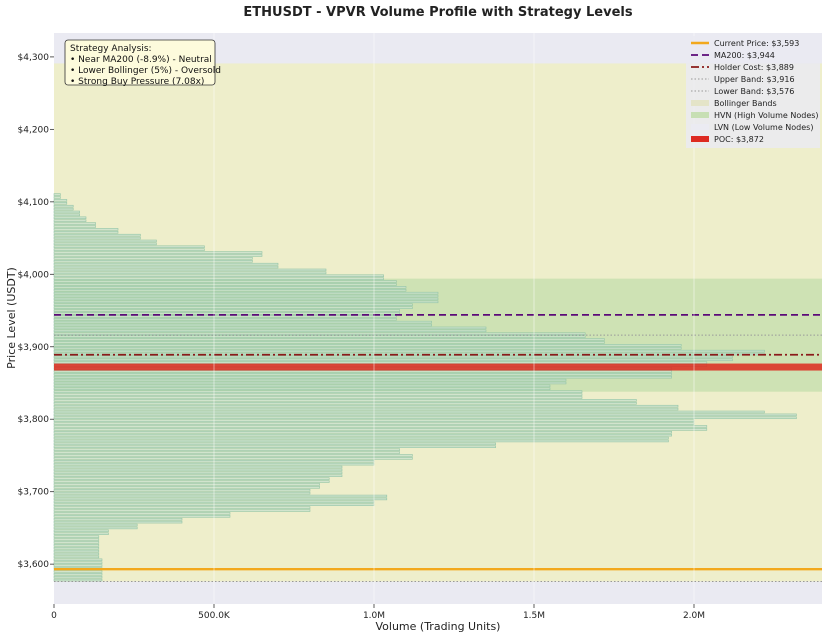  What do you see at coordinates (763, 127) in the screenshot?
I see `legend-label-lvn: LVN (Low Volume Nodes)` at bounding box center [763, 127].